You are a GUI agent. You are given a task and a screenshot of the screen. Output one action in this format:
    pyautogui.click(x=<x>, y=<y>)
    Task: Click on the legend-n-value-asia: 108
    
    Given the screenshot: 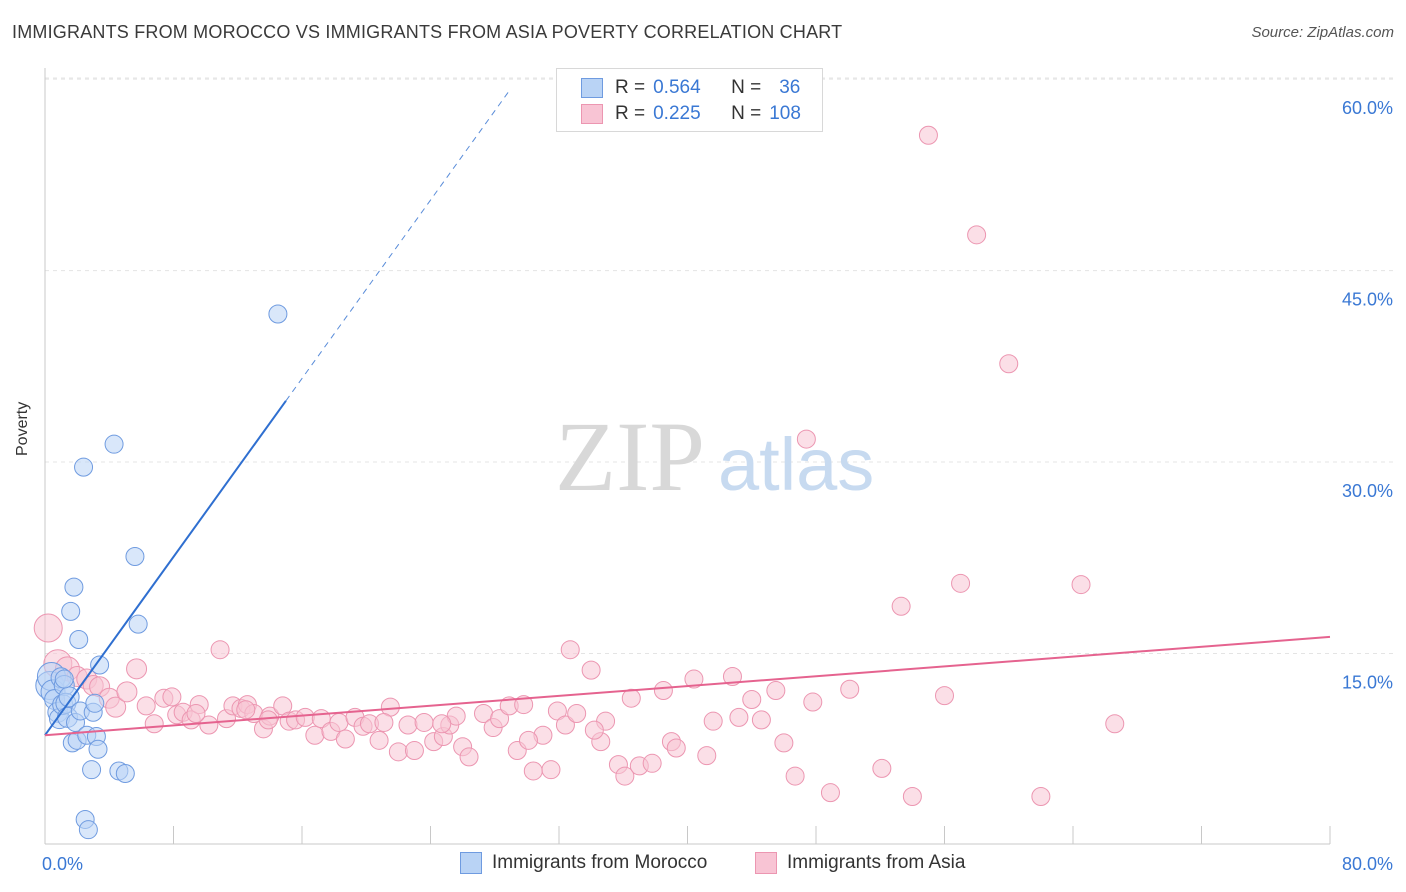 What is the action you would take?
    pyautogui.click(x=785, y=113)
    